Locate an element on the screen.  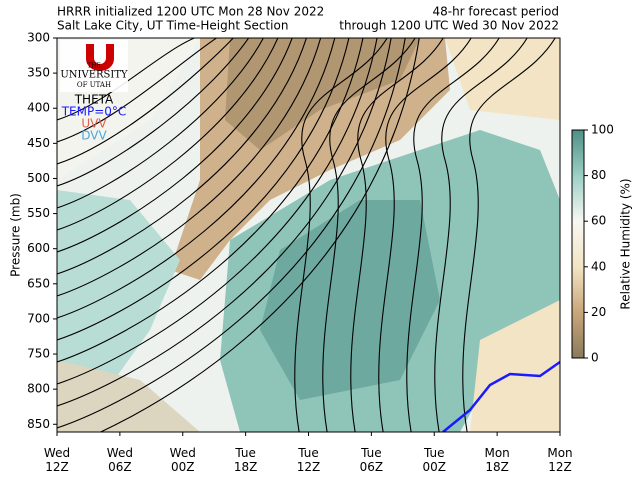
y-axis-label: Pressure (mb) is located at coordinates (16, 235).